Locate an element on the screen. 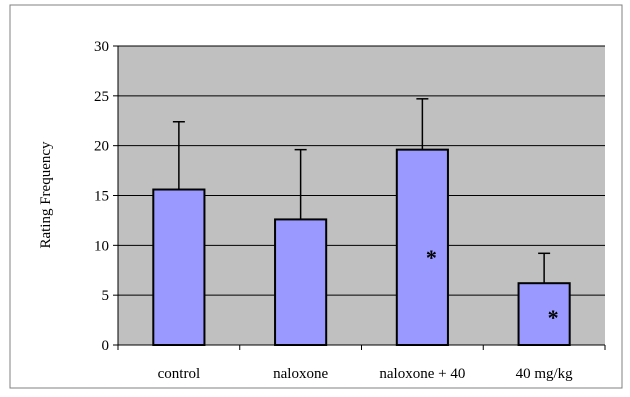 The height and width of the screenshot is (397, 630). bar-control is located at coordinates (179, 267).